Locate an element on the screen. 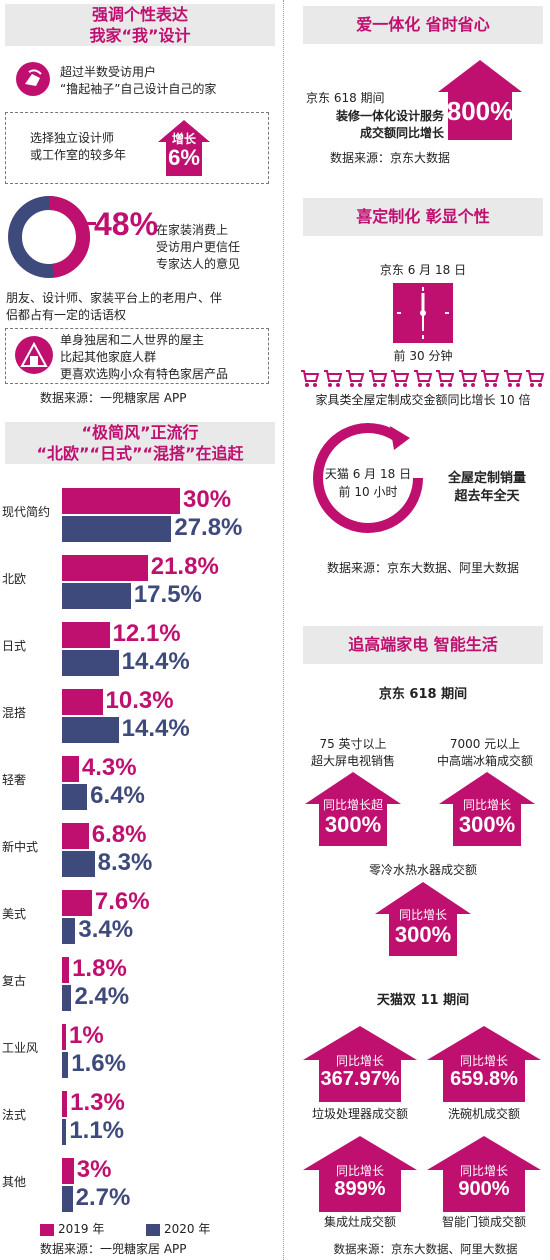  right-section1-line3: 成交额同比增长 is located at coordinates (401, 133).